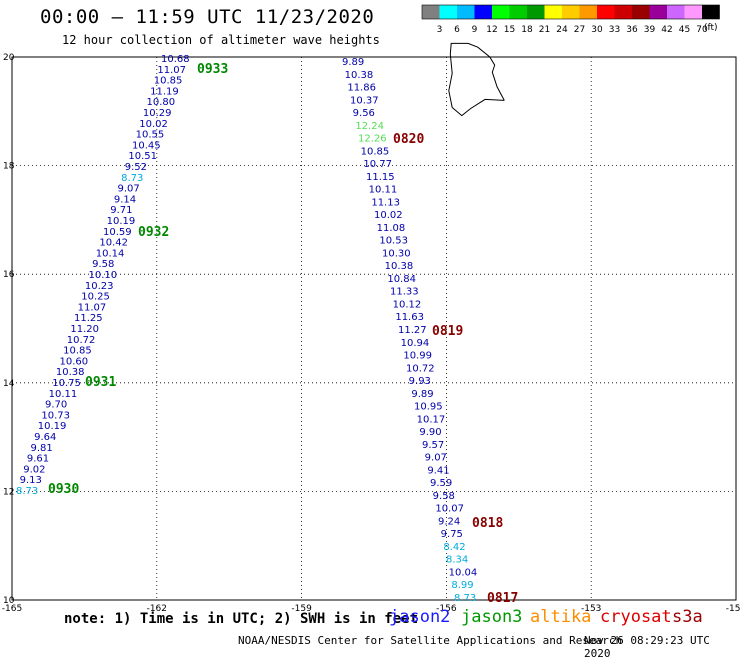 This screenshot has width=740, height=660. I want to click on satellite-legend-s3a: s3a, so click(687, 617).